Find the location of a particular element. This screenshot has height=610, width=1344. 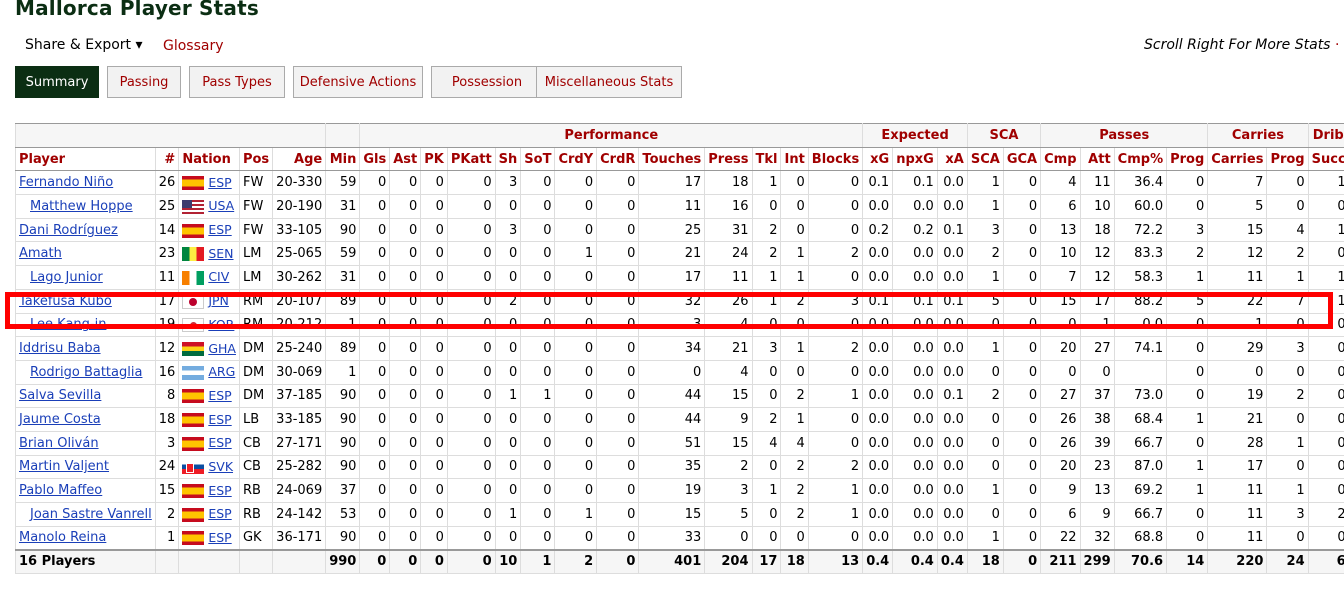

player-link: Salva Sevilla is located at coordinates (60, 396).